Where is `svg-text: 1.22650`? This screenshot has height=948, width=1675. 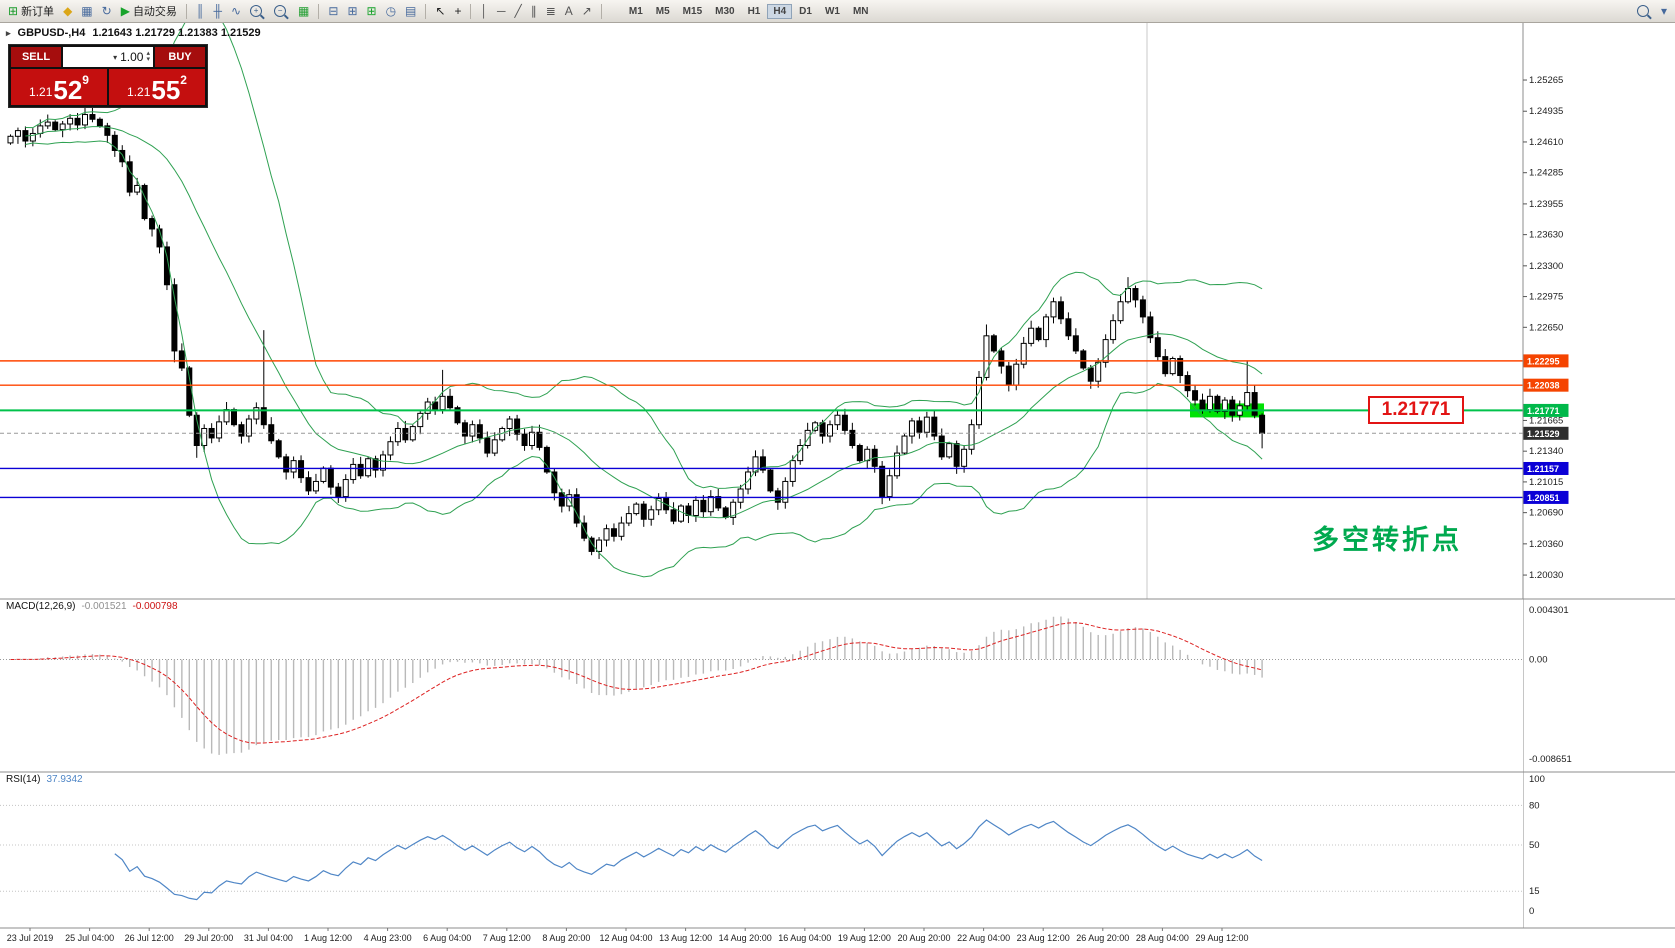
svg-text: 1.22650 is located at coordinates (1546, 327).